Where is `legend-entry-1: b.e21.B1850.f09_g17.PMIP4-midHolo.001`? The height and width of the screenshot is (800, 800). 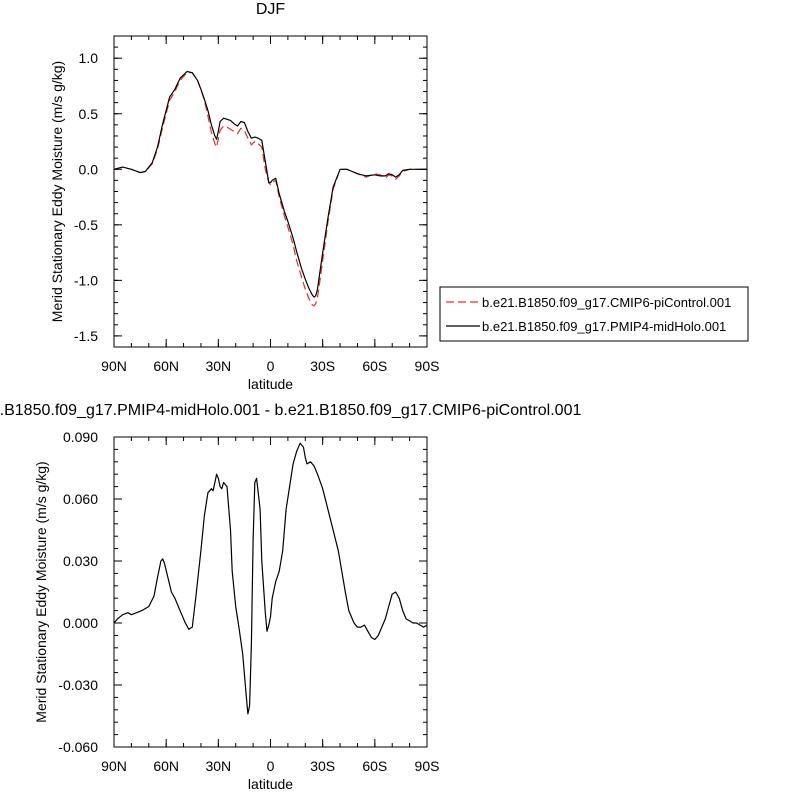
legend-entry-1: b.e21.B1850.f09_g17.PMIP4-midHolo.001 is located at coordinates (604, 326).